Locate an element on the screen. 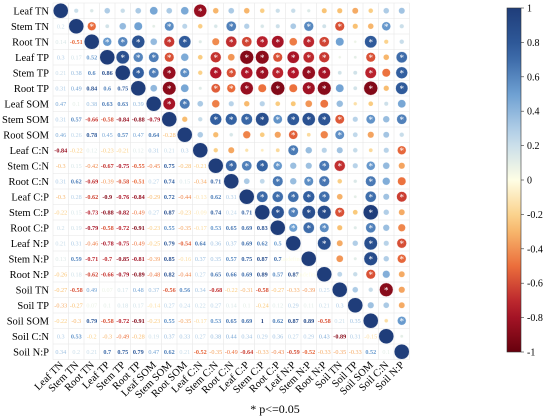  correlation-value: -0.84 is located at coordinates (122, 120).